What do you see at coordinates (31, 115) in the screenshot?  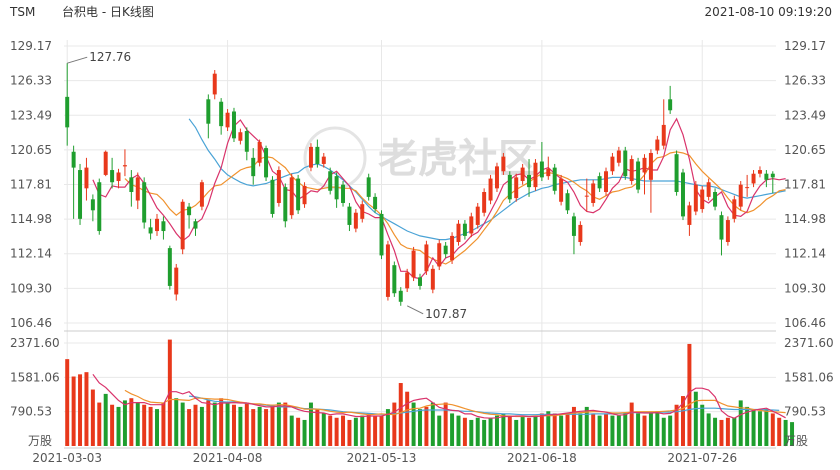 I see `price-tick-label-left: 123.49` at bounding box center [31, 115].